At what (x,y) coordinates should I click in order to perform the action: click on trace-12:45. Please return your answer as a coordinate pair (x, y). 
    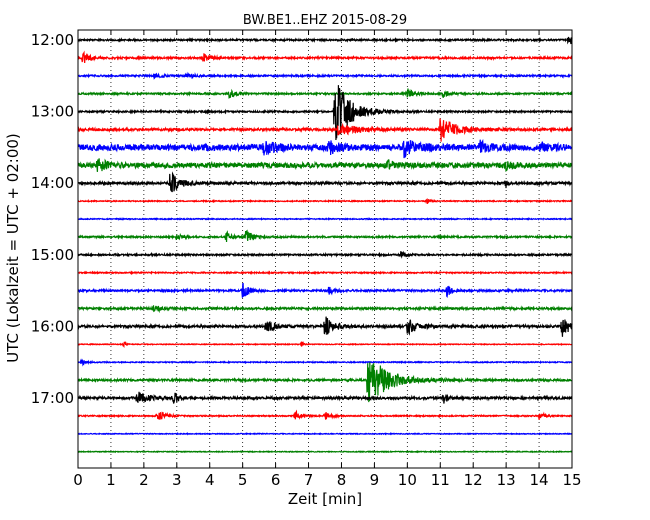
    Looking at the image, I should click on (325, 94).